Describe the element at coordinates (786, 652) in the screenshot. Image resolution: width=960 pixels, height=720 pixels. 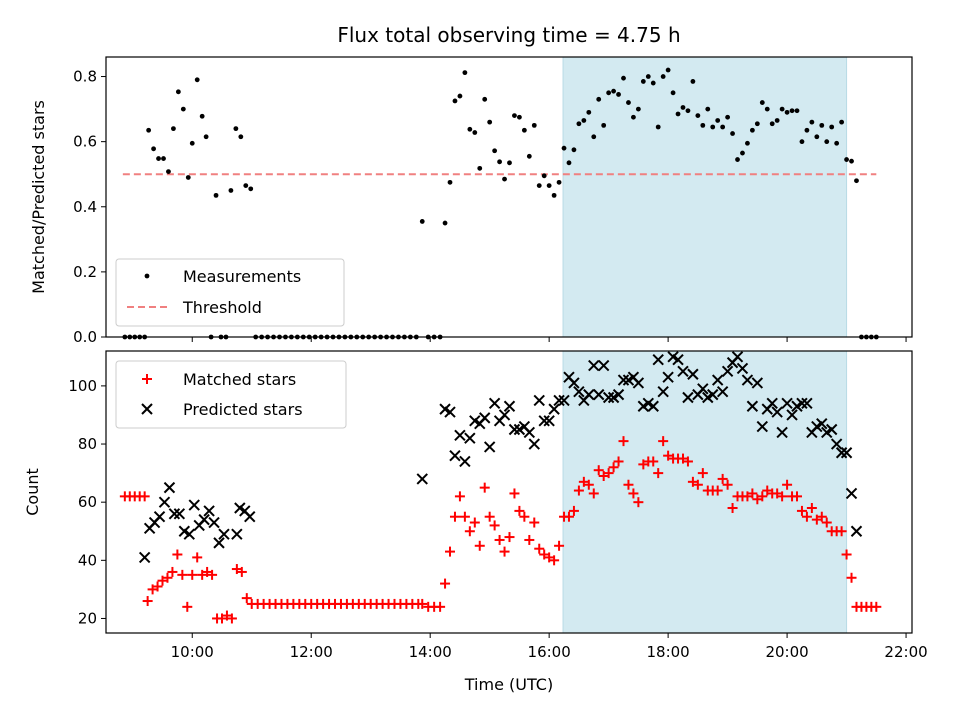
I see `bottom-xtick-label-5: 20:00` at that location.